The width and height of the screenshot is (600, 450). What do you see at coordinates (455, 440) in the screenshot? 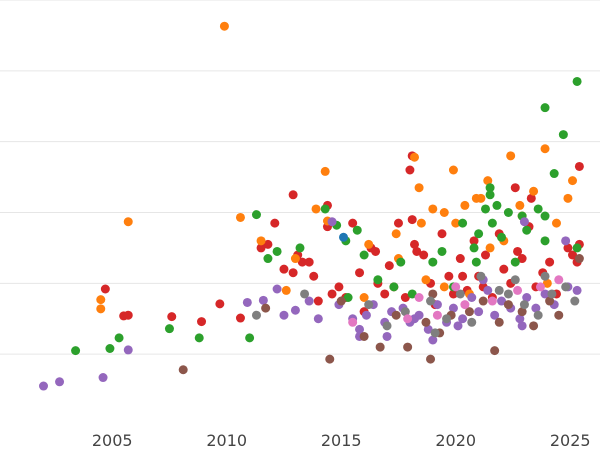
I see `x-tick-label-2020: 2020` at bounding box center [455, 440].